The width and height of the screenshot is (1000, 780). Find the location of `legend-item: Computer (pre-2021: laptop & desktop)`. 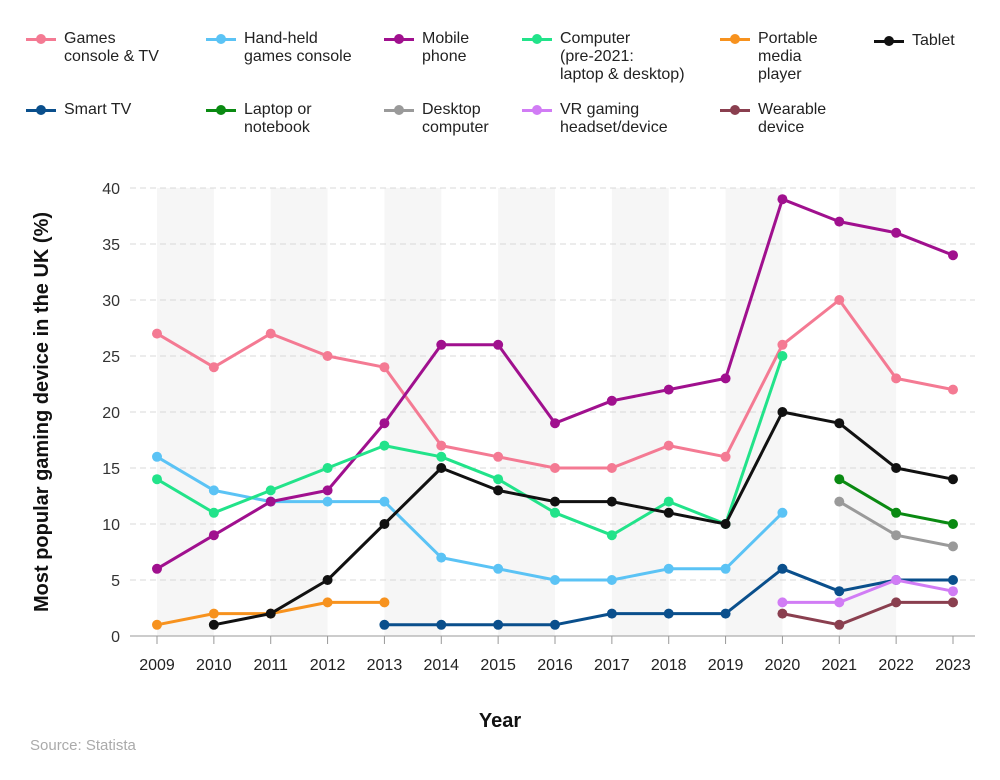

legend-item: Computer (pre-2021: laptop & desktop) is located at coordinates (603, 57).